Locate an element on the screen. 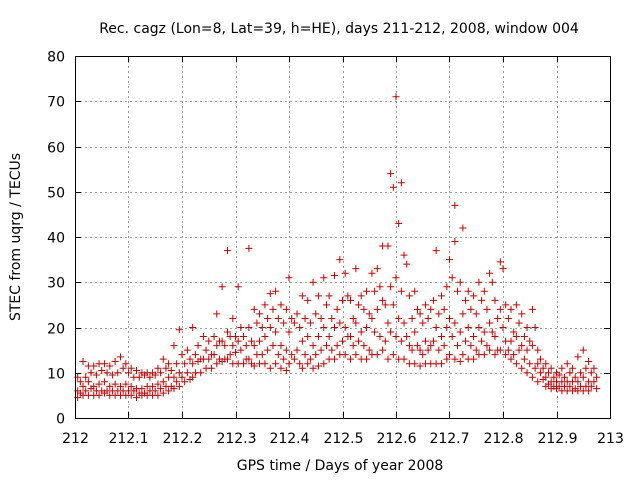  x-tick-label: 212.5 is located at coordinates (343, 439).